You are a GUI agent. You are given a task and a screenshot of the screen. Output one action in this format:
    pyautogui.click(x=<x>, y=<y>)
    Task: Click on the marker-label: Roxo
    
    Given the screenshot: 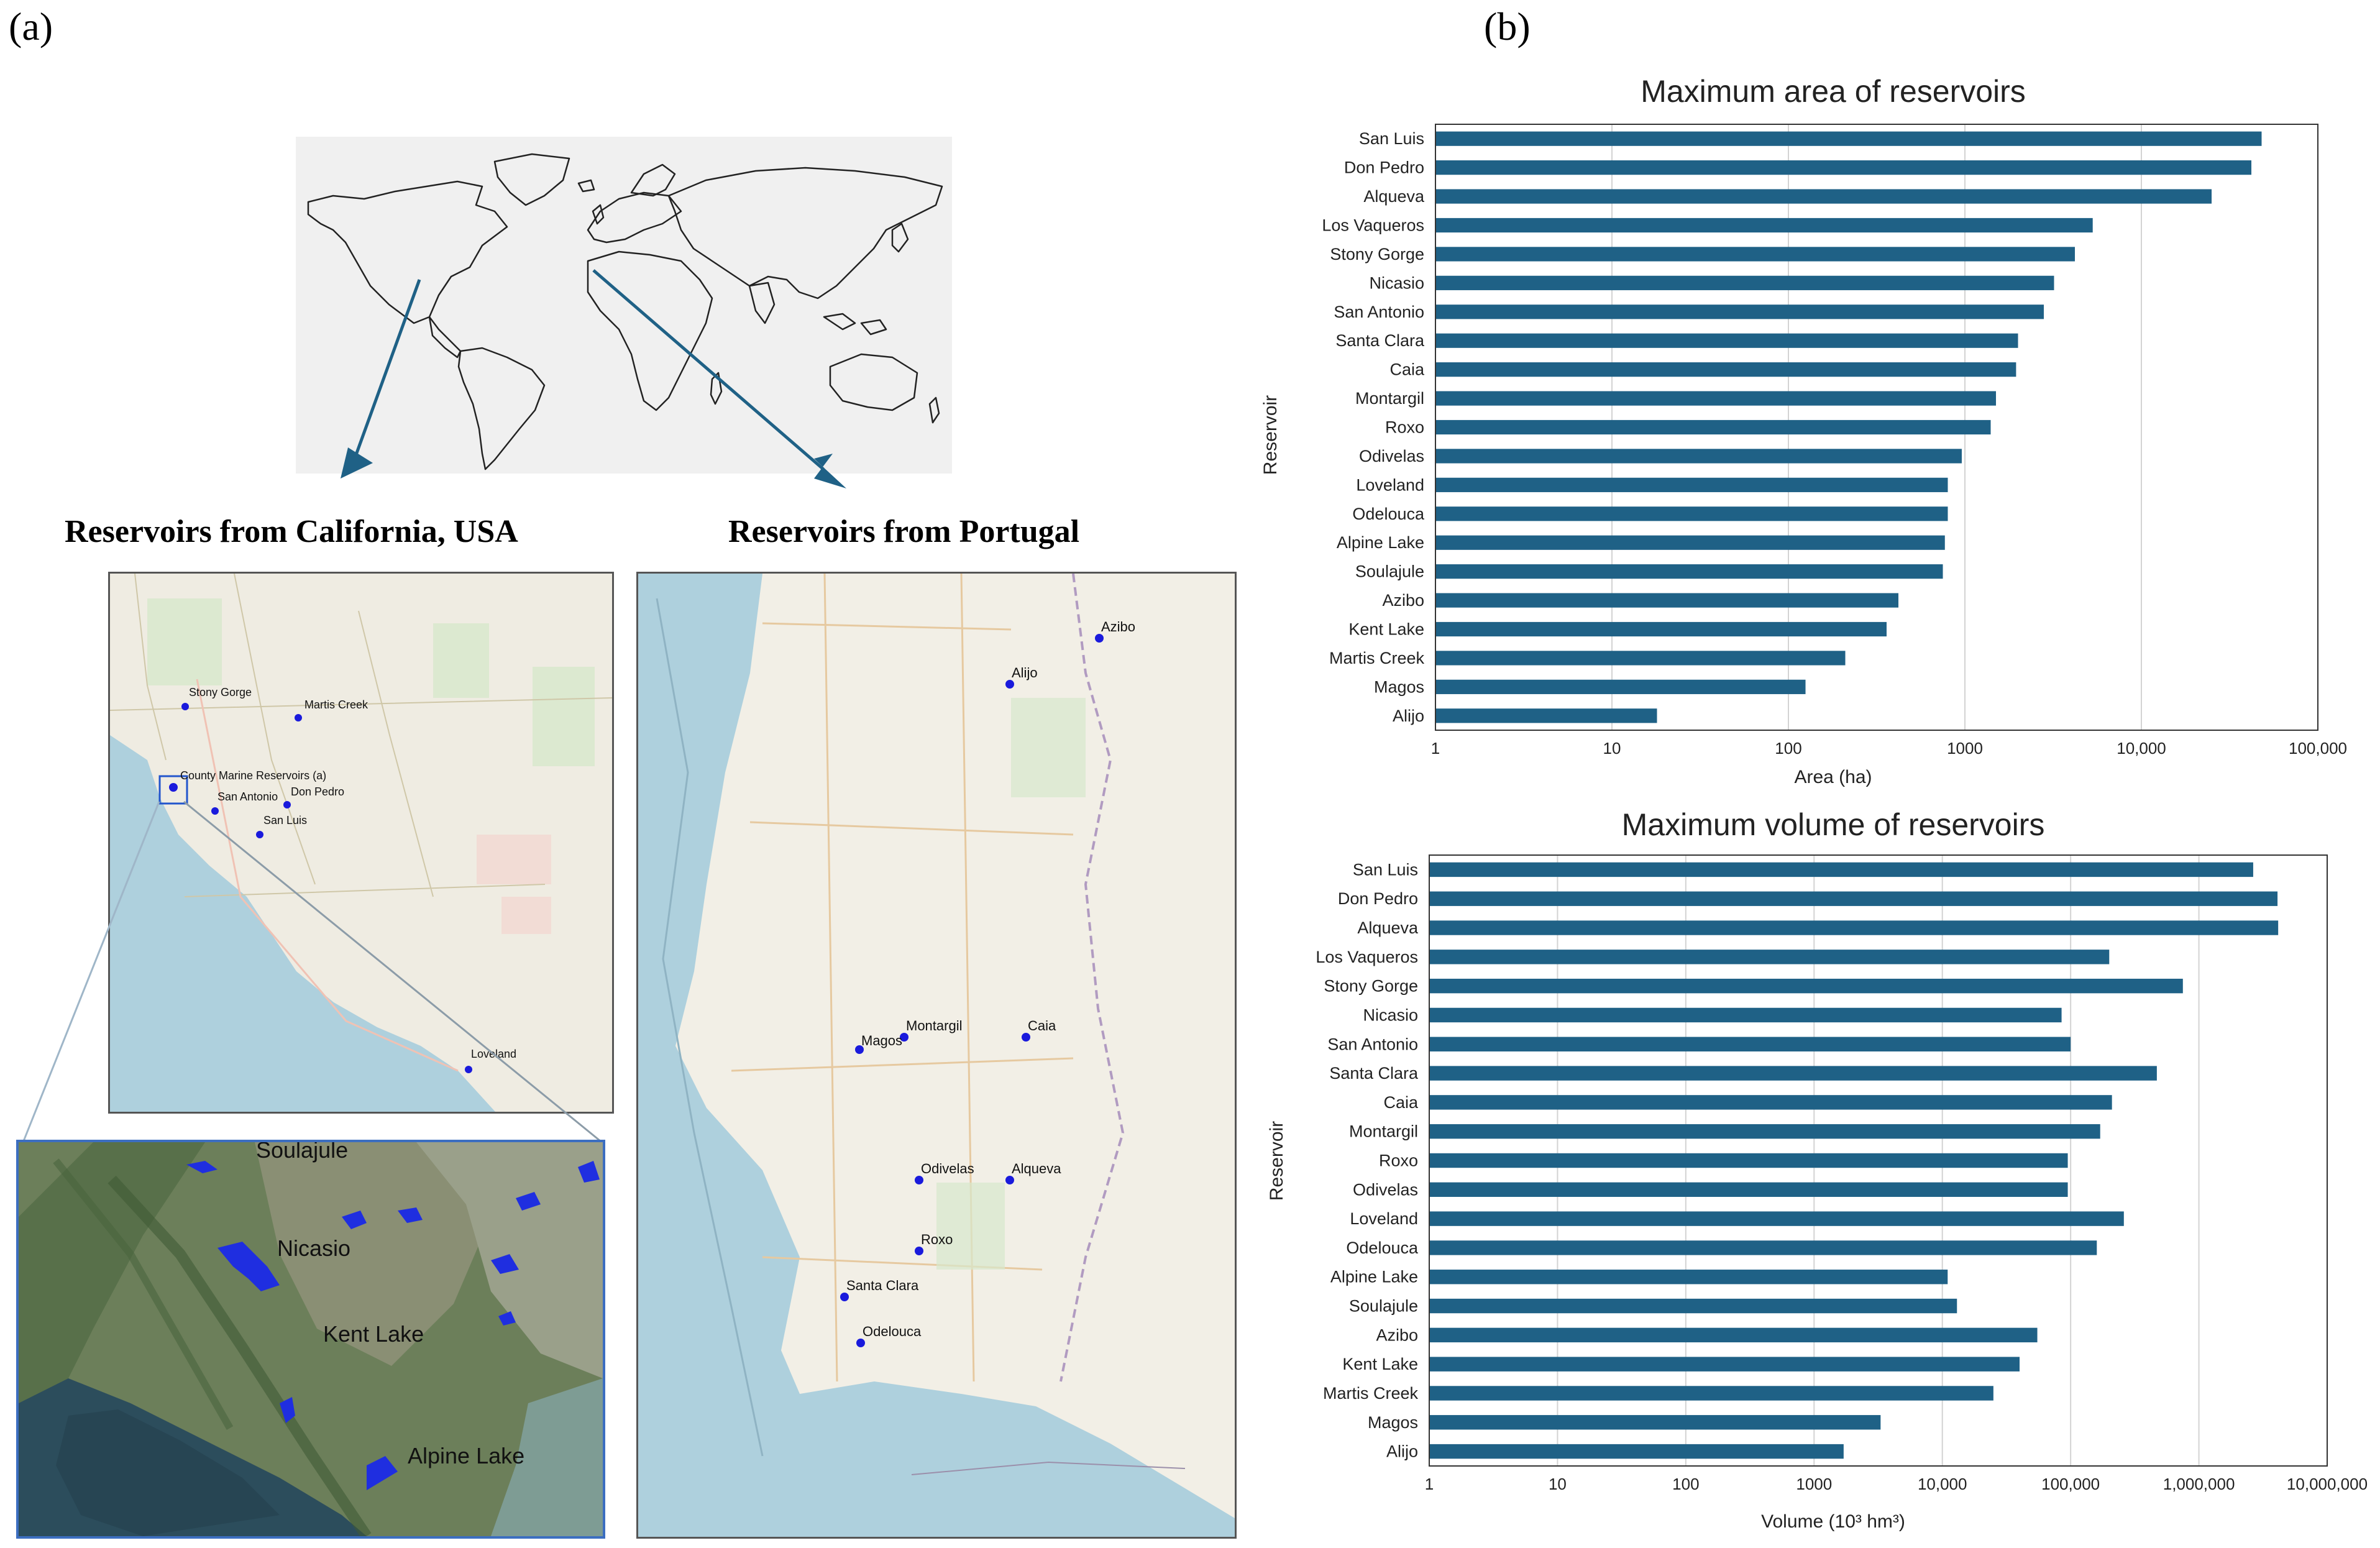 What is the action you would take?
    pyautogui.click(x=937, y=1239)
    